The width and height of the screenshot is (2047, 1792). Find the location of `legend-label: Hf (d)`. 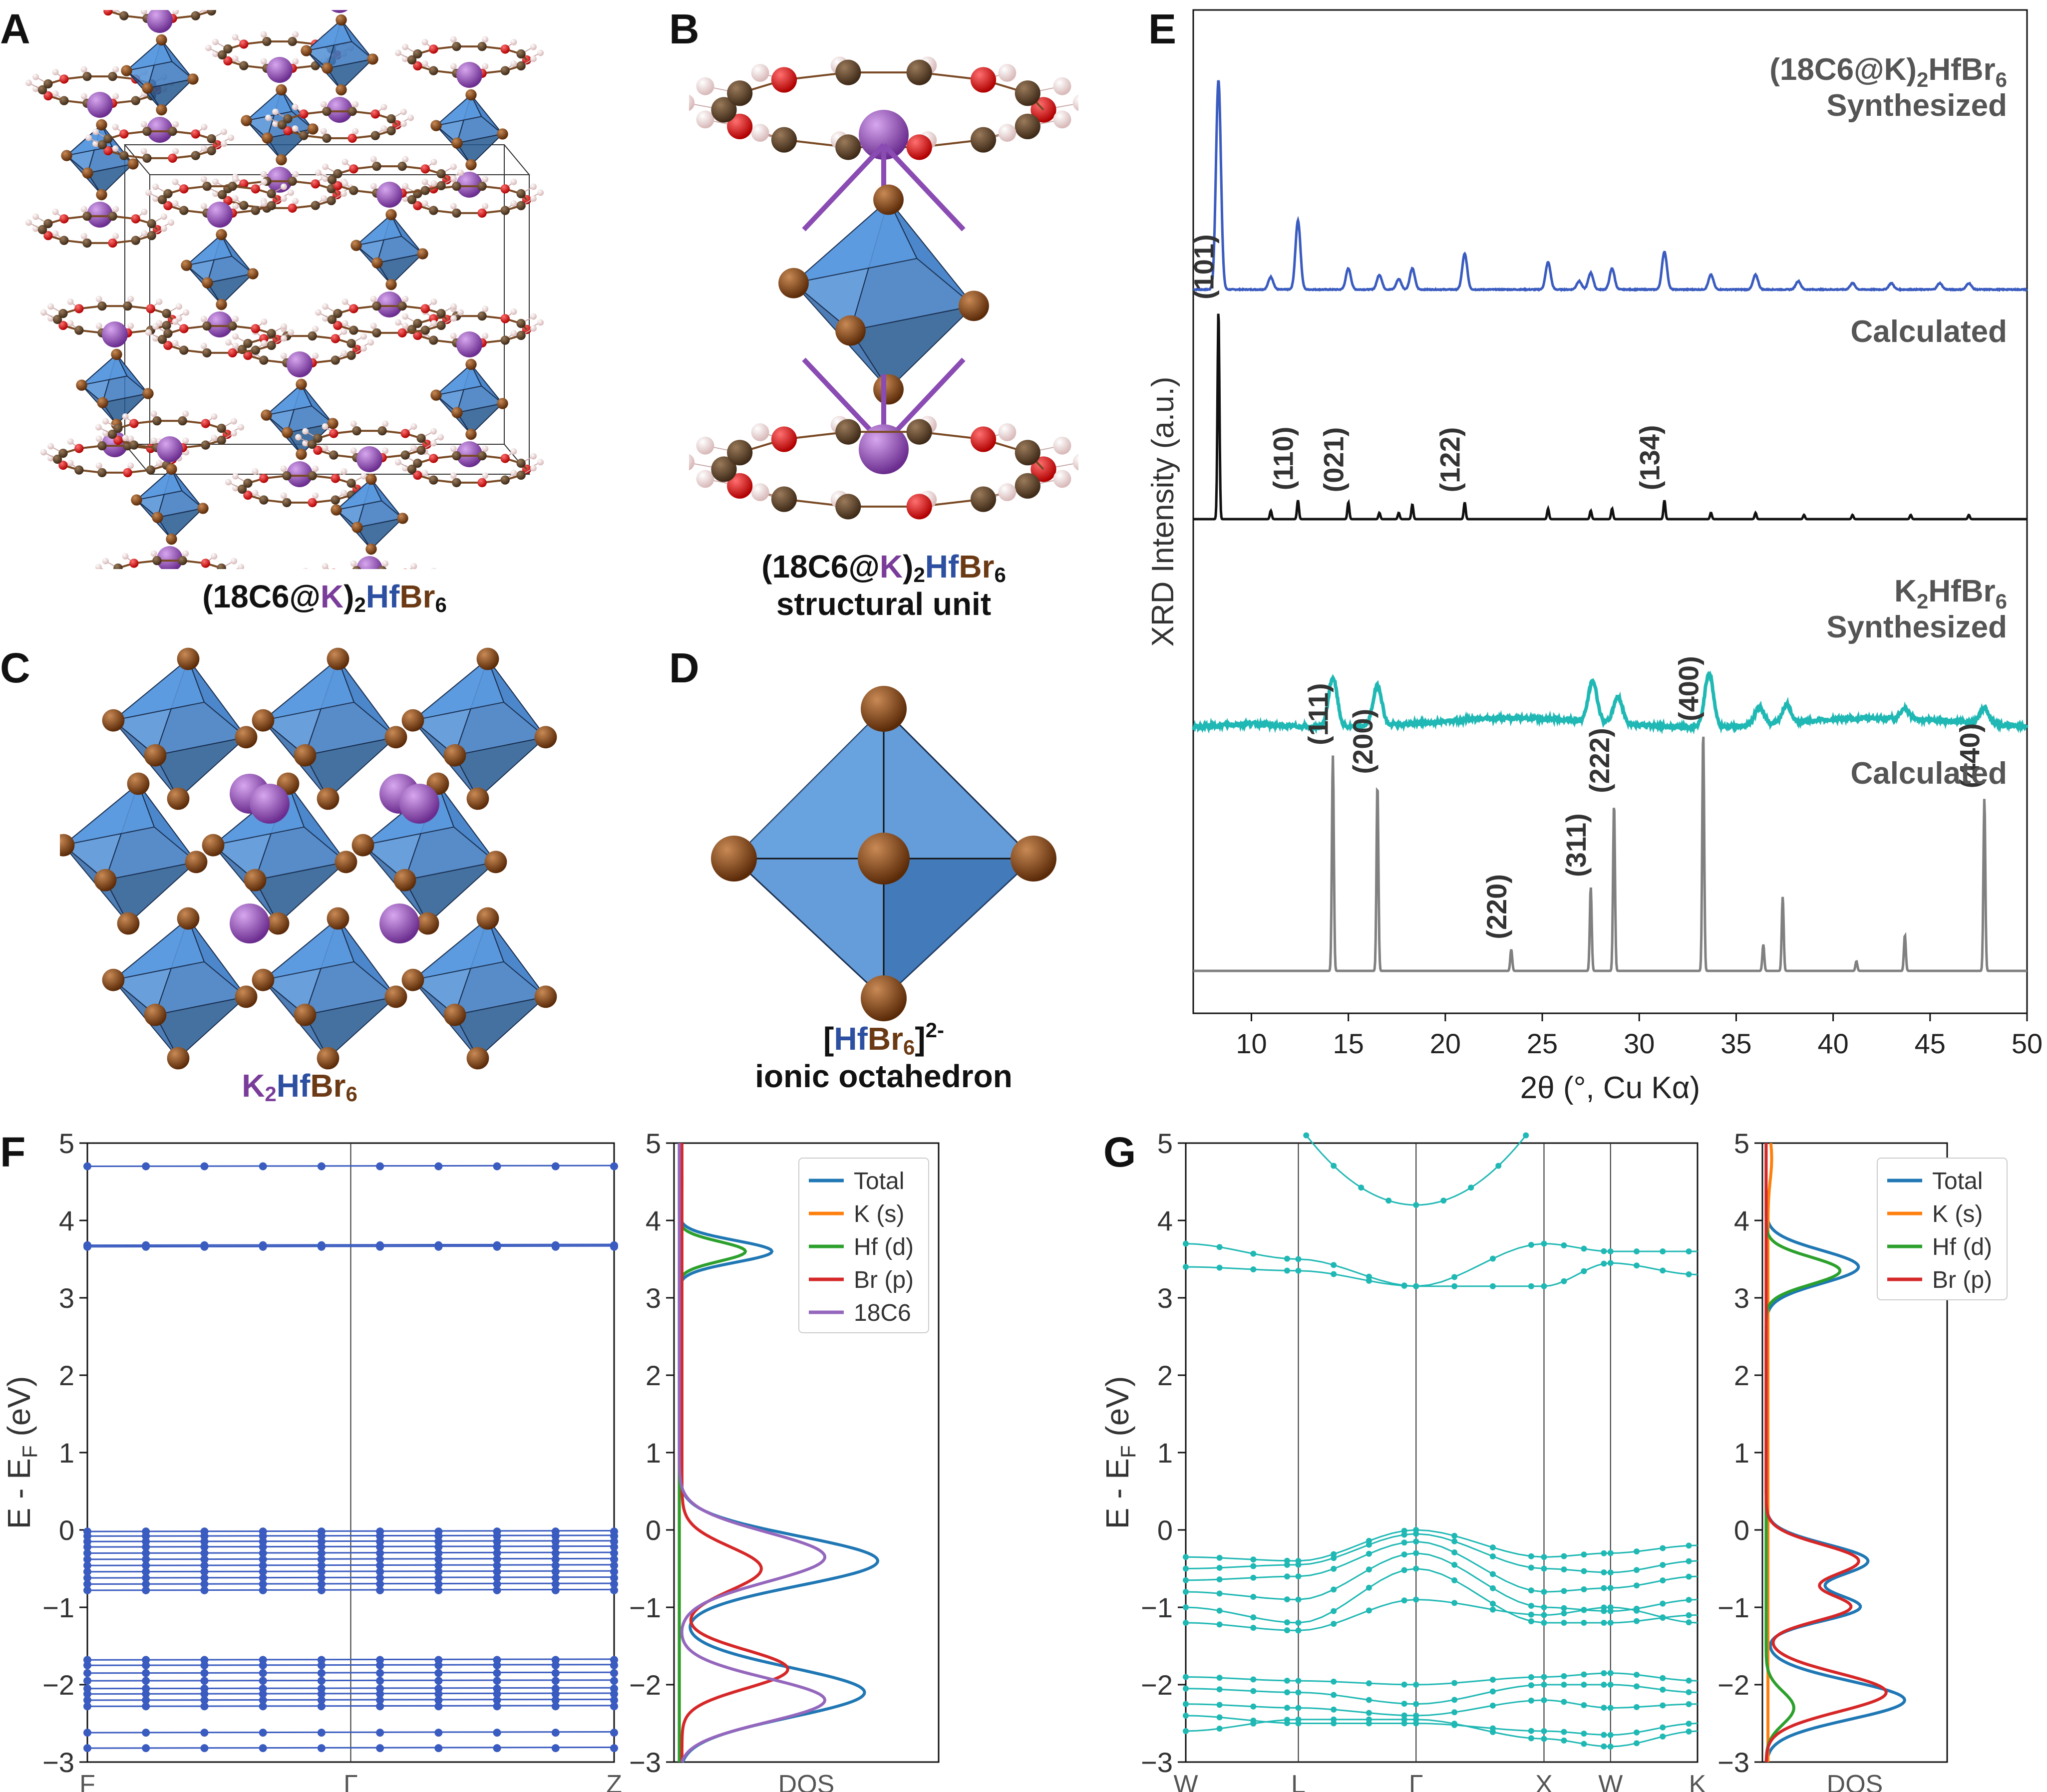

legend-label: Hf (d) is located at coordinates (884, 1247).